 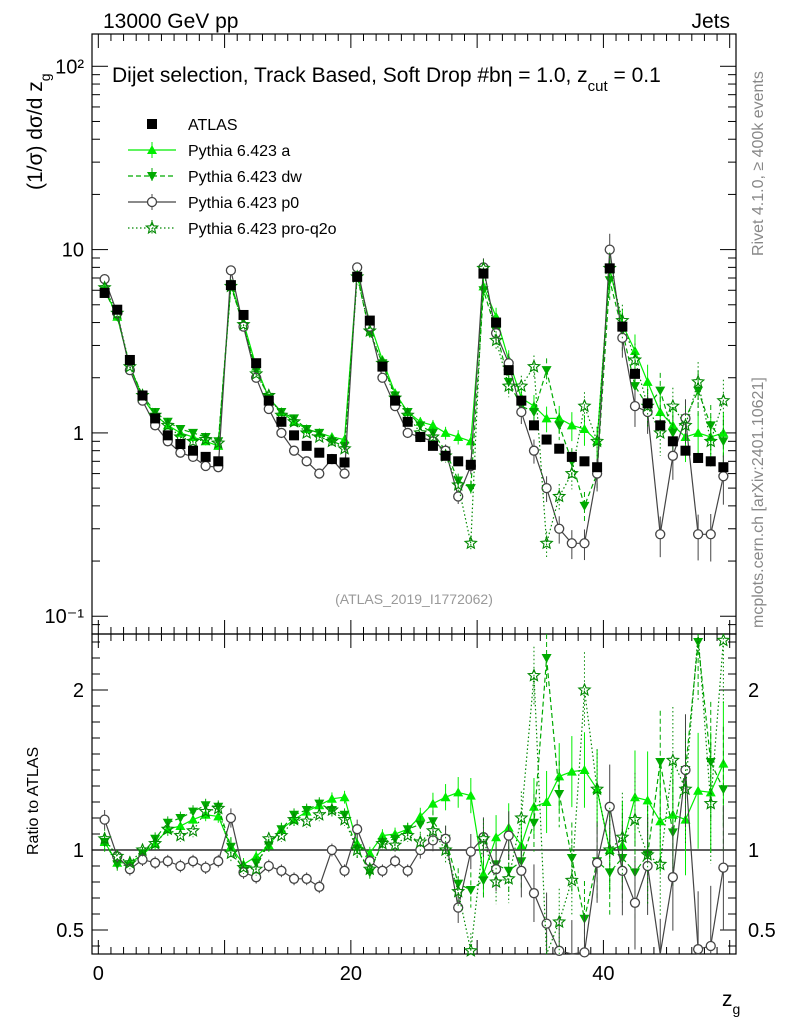 I want to click on x-tick-label: 40, so click(x=603, y=974).